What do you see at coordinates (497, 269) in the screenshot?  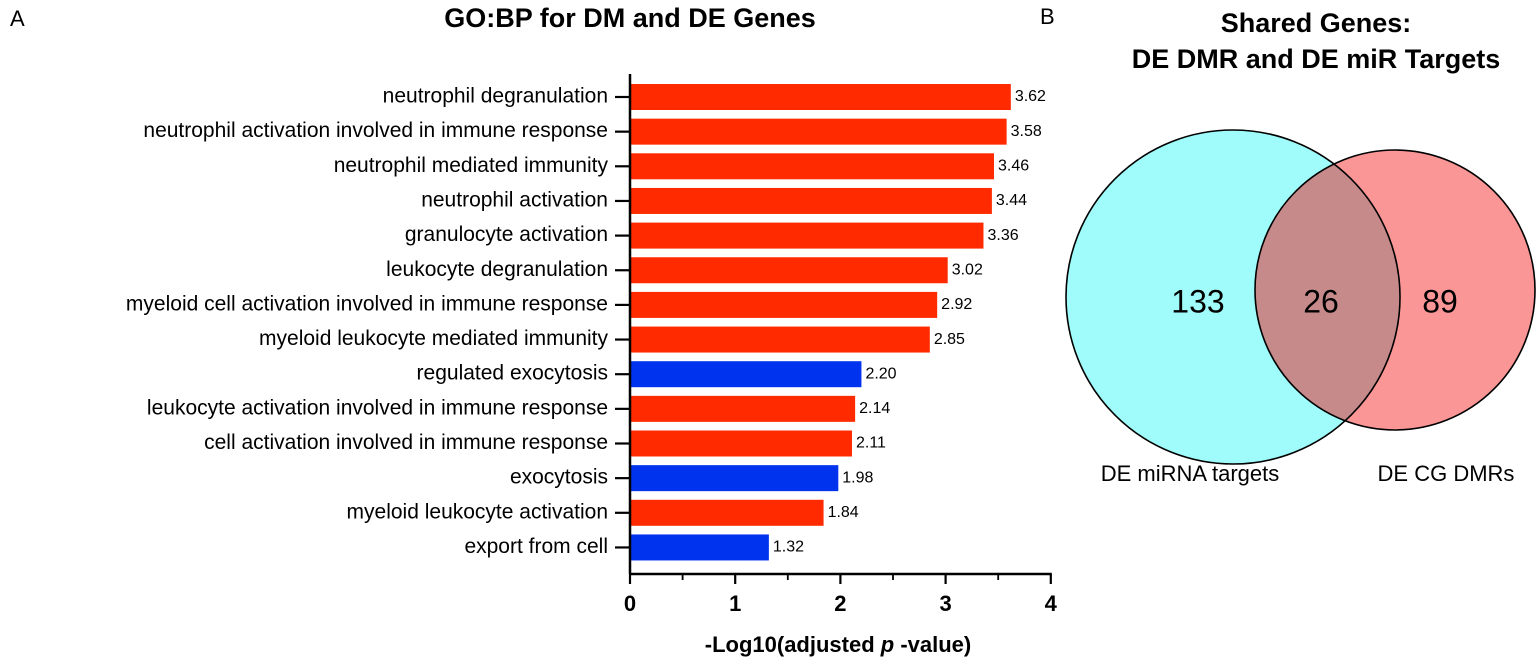 I see `category-label: leukocyte degranulation` at bounding box center [497, 269].